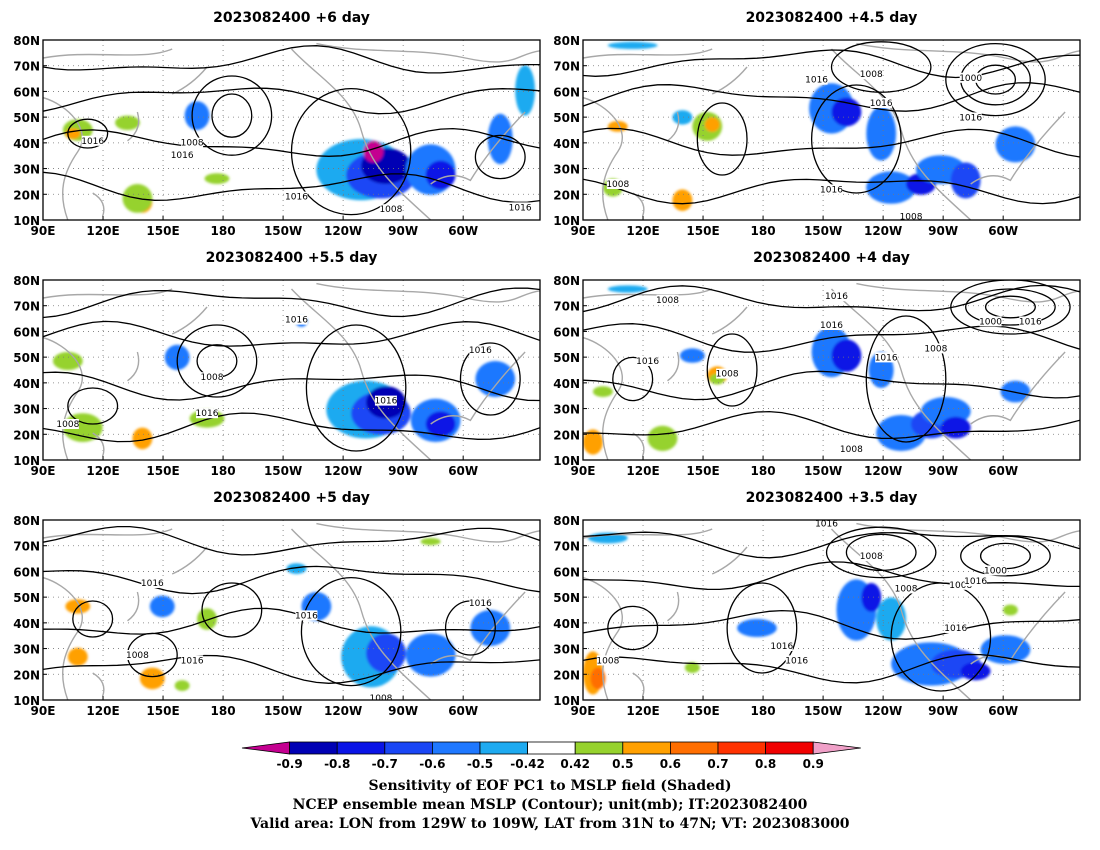 The image size is (1100, 850). What do you see at coordinates (527, 764) in the screenshot?
I see `colorbar-tick-label: -0.42` at bounding box center [527, 764].